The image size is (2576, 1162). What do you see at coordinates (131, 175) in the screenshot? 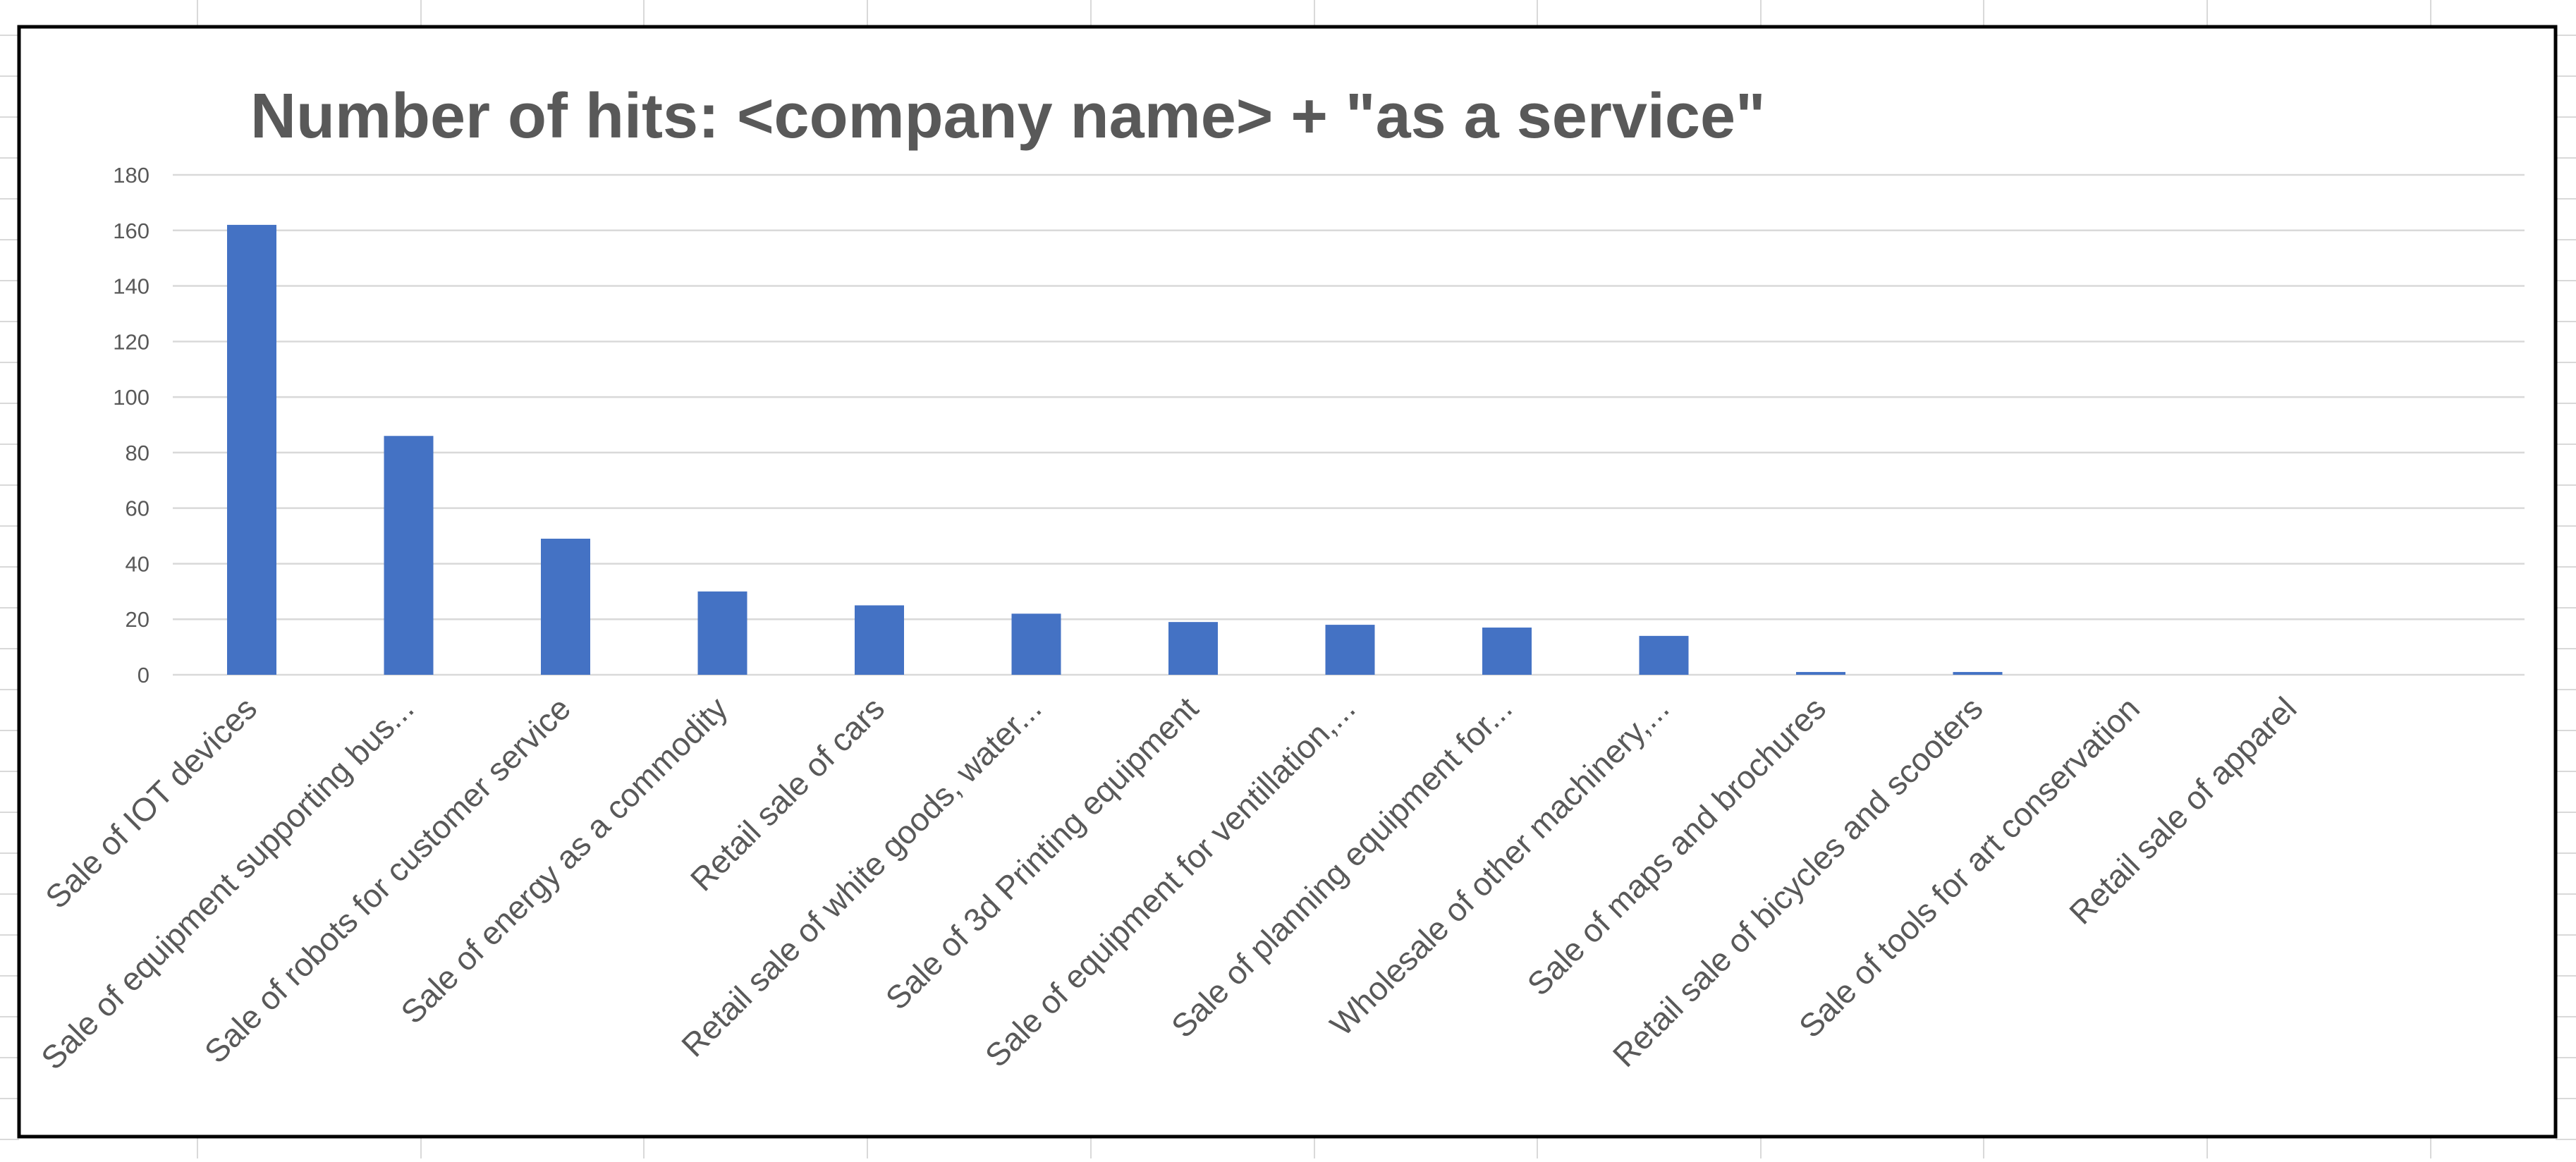
I see `y-tick-label: 180` at bounding box center [131, 175].